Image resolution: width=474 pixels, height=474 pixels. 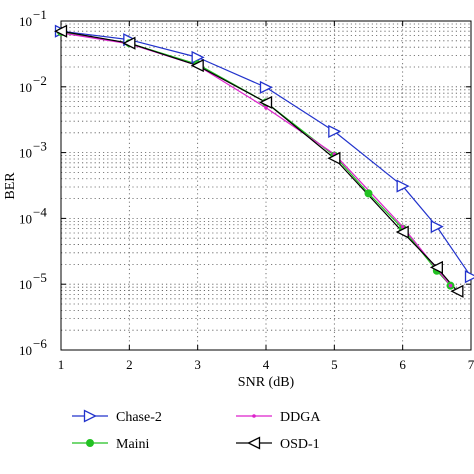 I want to click on y-tick-exponent: −4, so click(x=40, y=211).